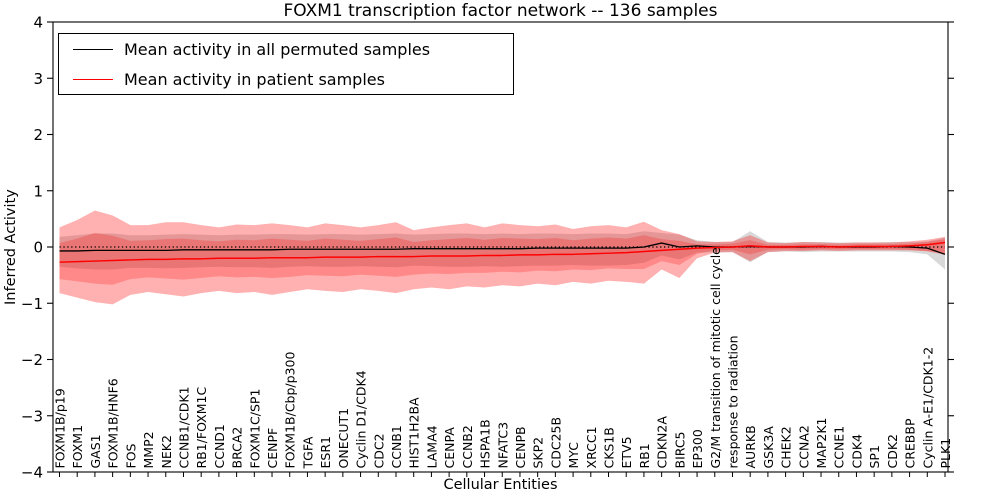  Describe the element at coordinates (93, 79) in the screenshot. I see `legend-line-patient-icon` at that location.